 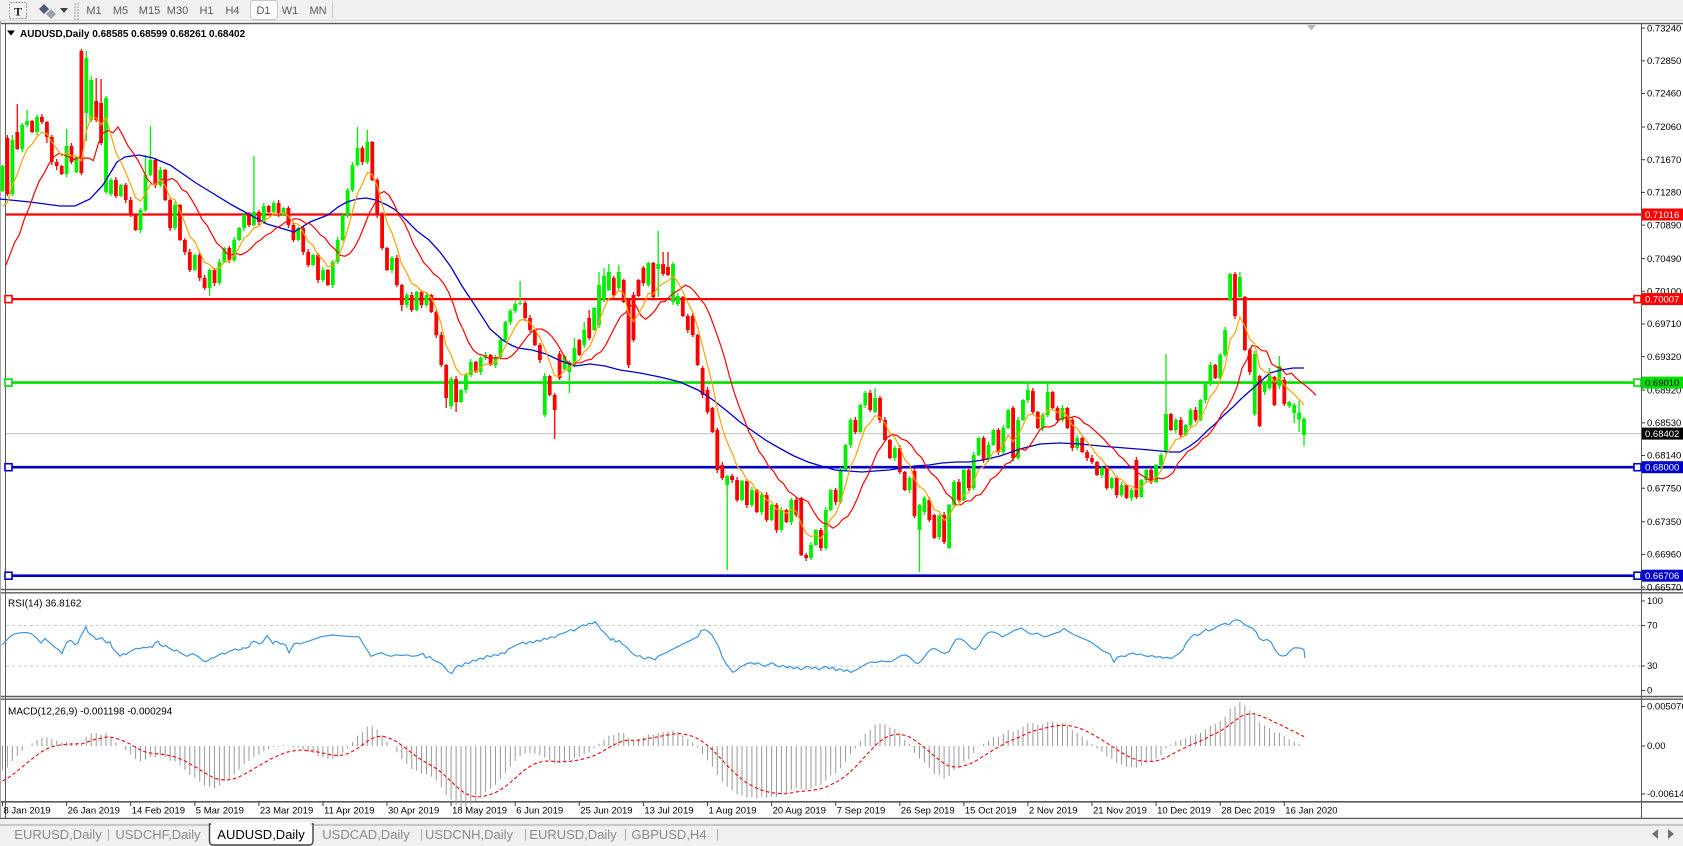 I want to click on svg-text: 26 Jan 2019, so click(x=94, y=811).